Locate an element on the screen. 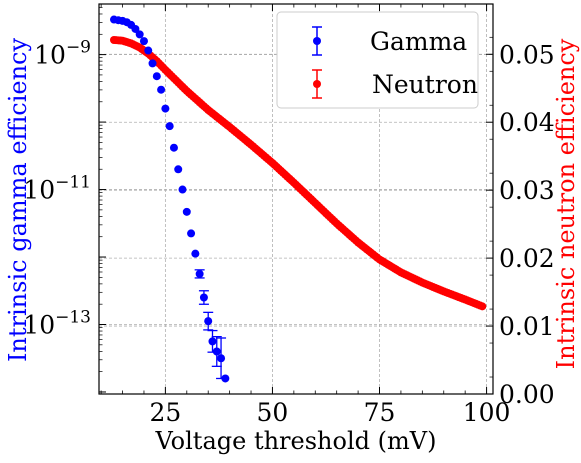  right-y-axis-label: Intrinsic neutron efficiency is located at coordinates (566, 203).